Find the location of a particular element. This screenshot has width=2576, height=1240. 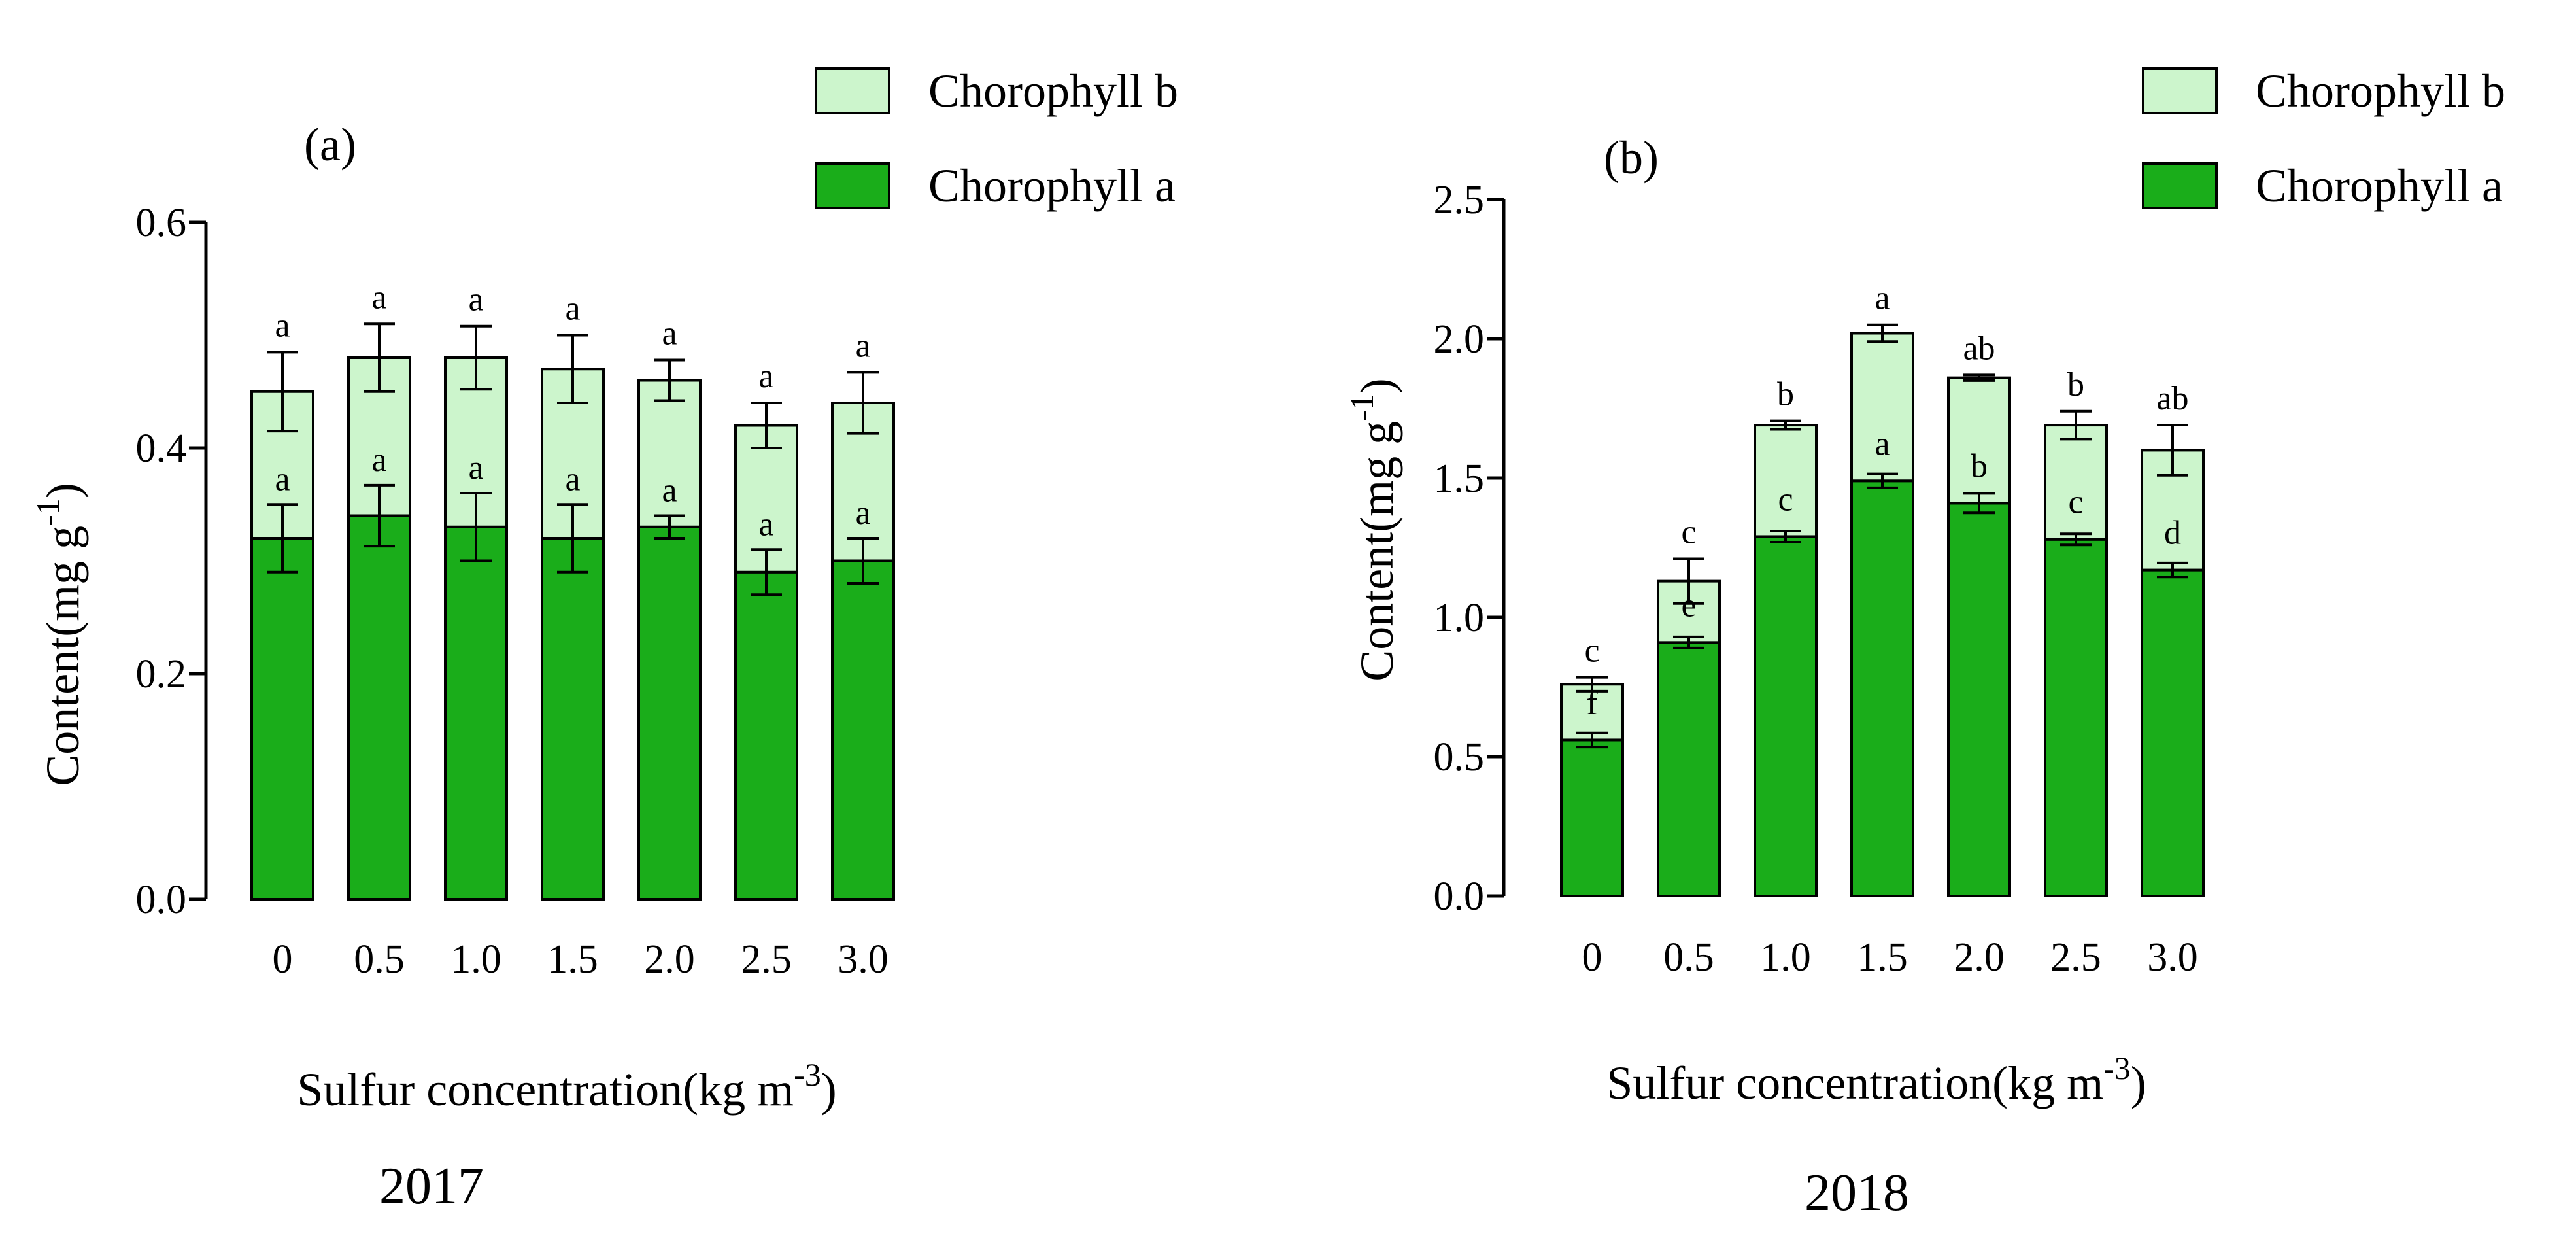

y-tick-label: 1.5 is located at coordinates (1459, 478).